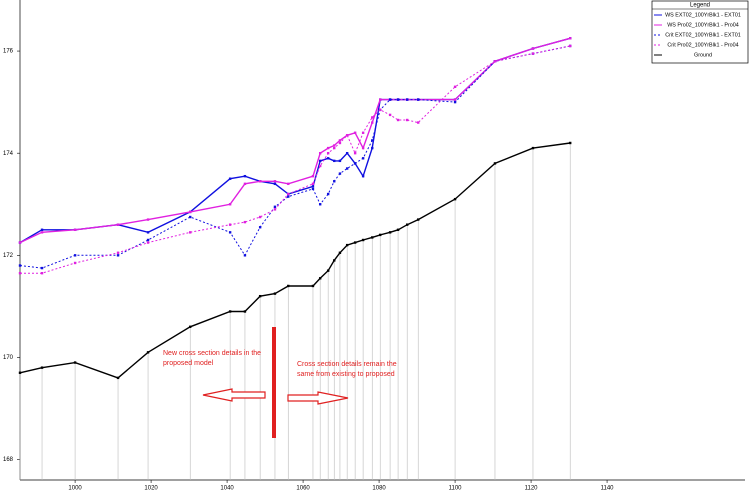 The width and height of the screenshot is (750, 498). What do you see at coordinates (8, 52) in the screenshot?
I see `y-tick-label: 176` at bounding box center [8, 52].